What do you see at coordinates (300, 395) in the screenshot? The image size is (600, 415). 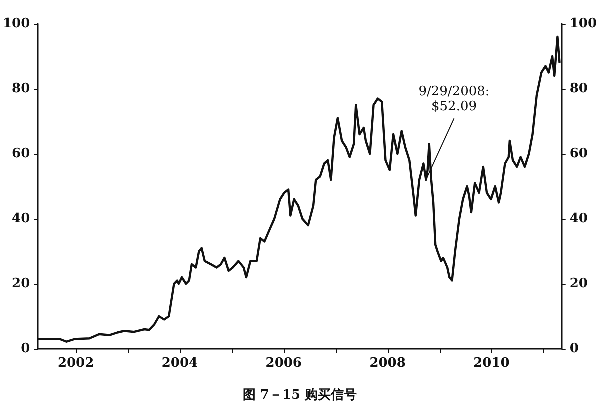 I see `text: 图 7－15 购买信号` at bounding box center [300, 395].